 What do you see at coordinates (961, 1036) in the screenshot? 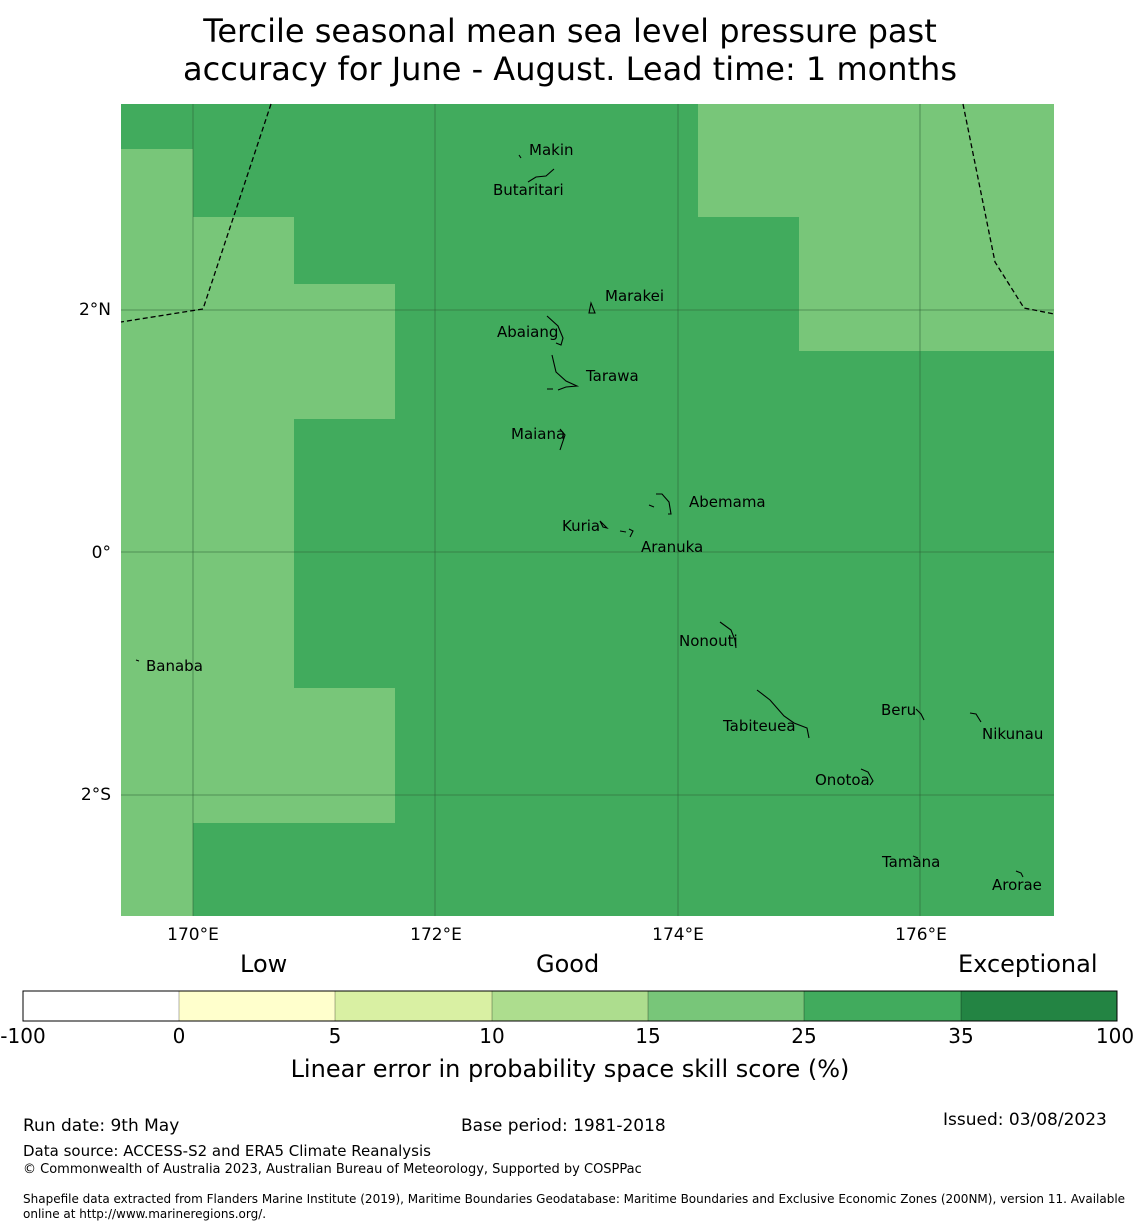
I see `colorbar-tick: 35` at bounding box center [961, 1036].